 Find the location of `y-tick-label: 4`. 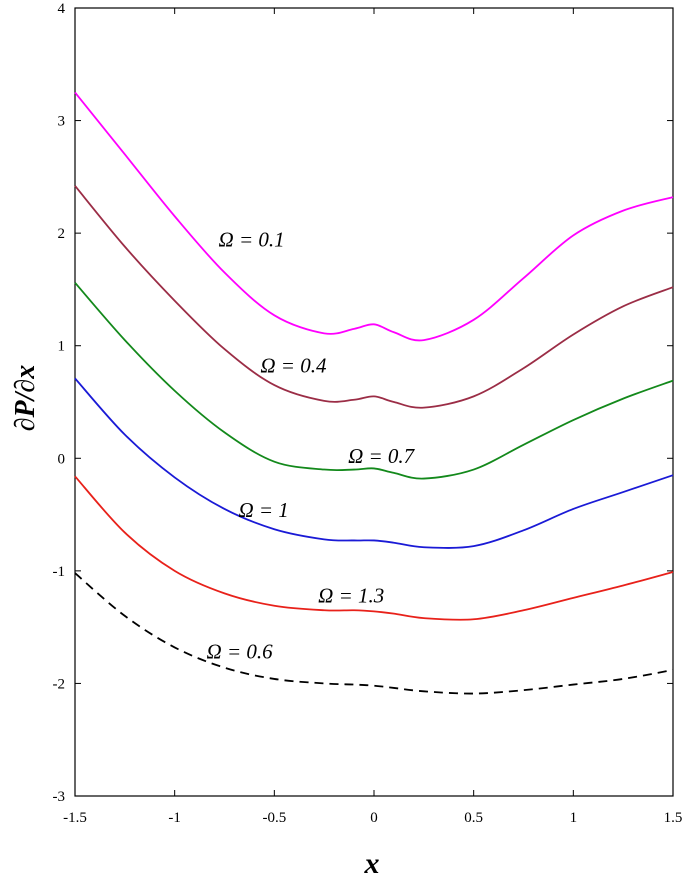

y-tick-label: 4 is located at coordinates (62, 9).